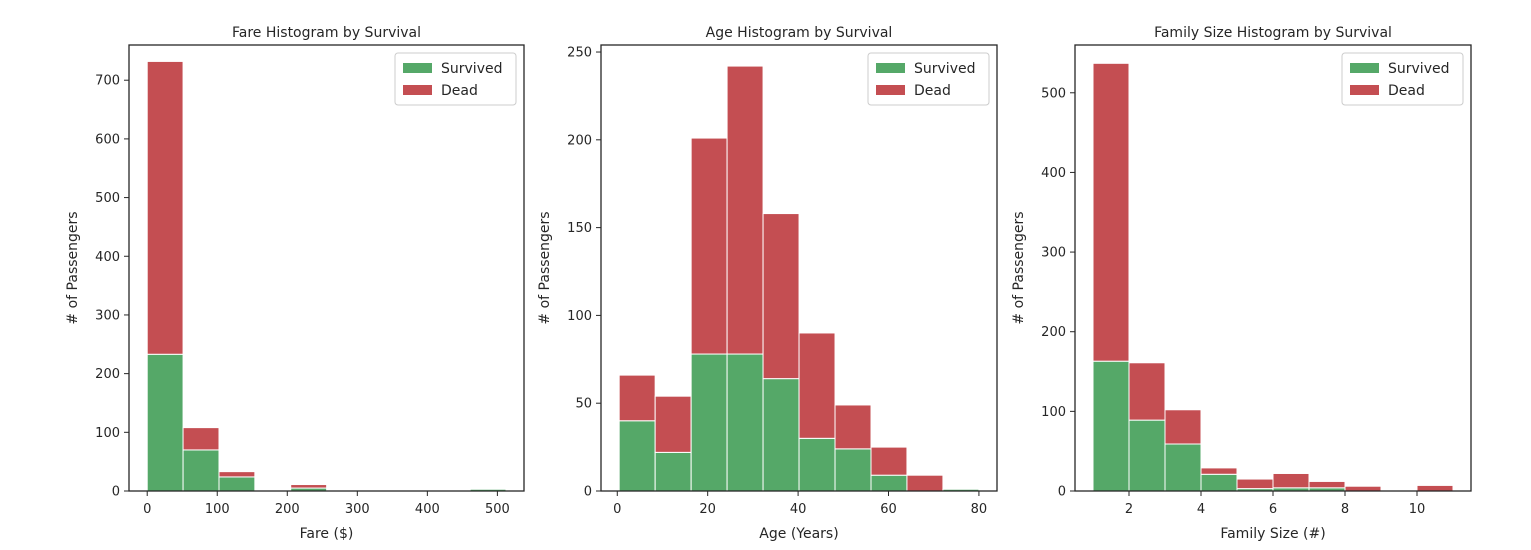  Describe the element at coordinates (217, 509) in the screenshot. I see `x-tick-label: 100` at that location.